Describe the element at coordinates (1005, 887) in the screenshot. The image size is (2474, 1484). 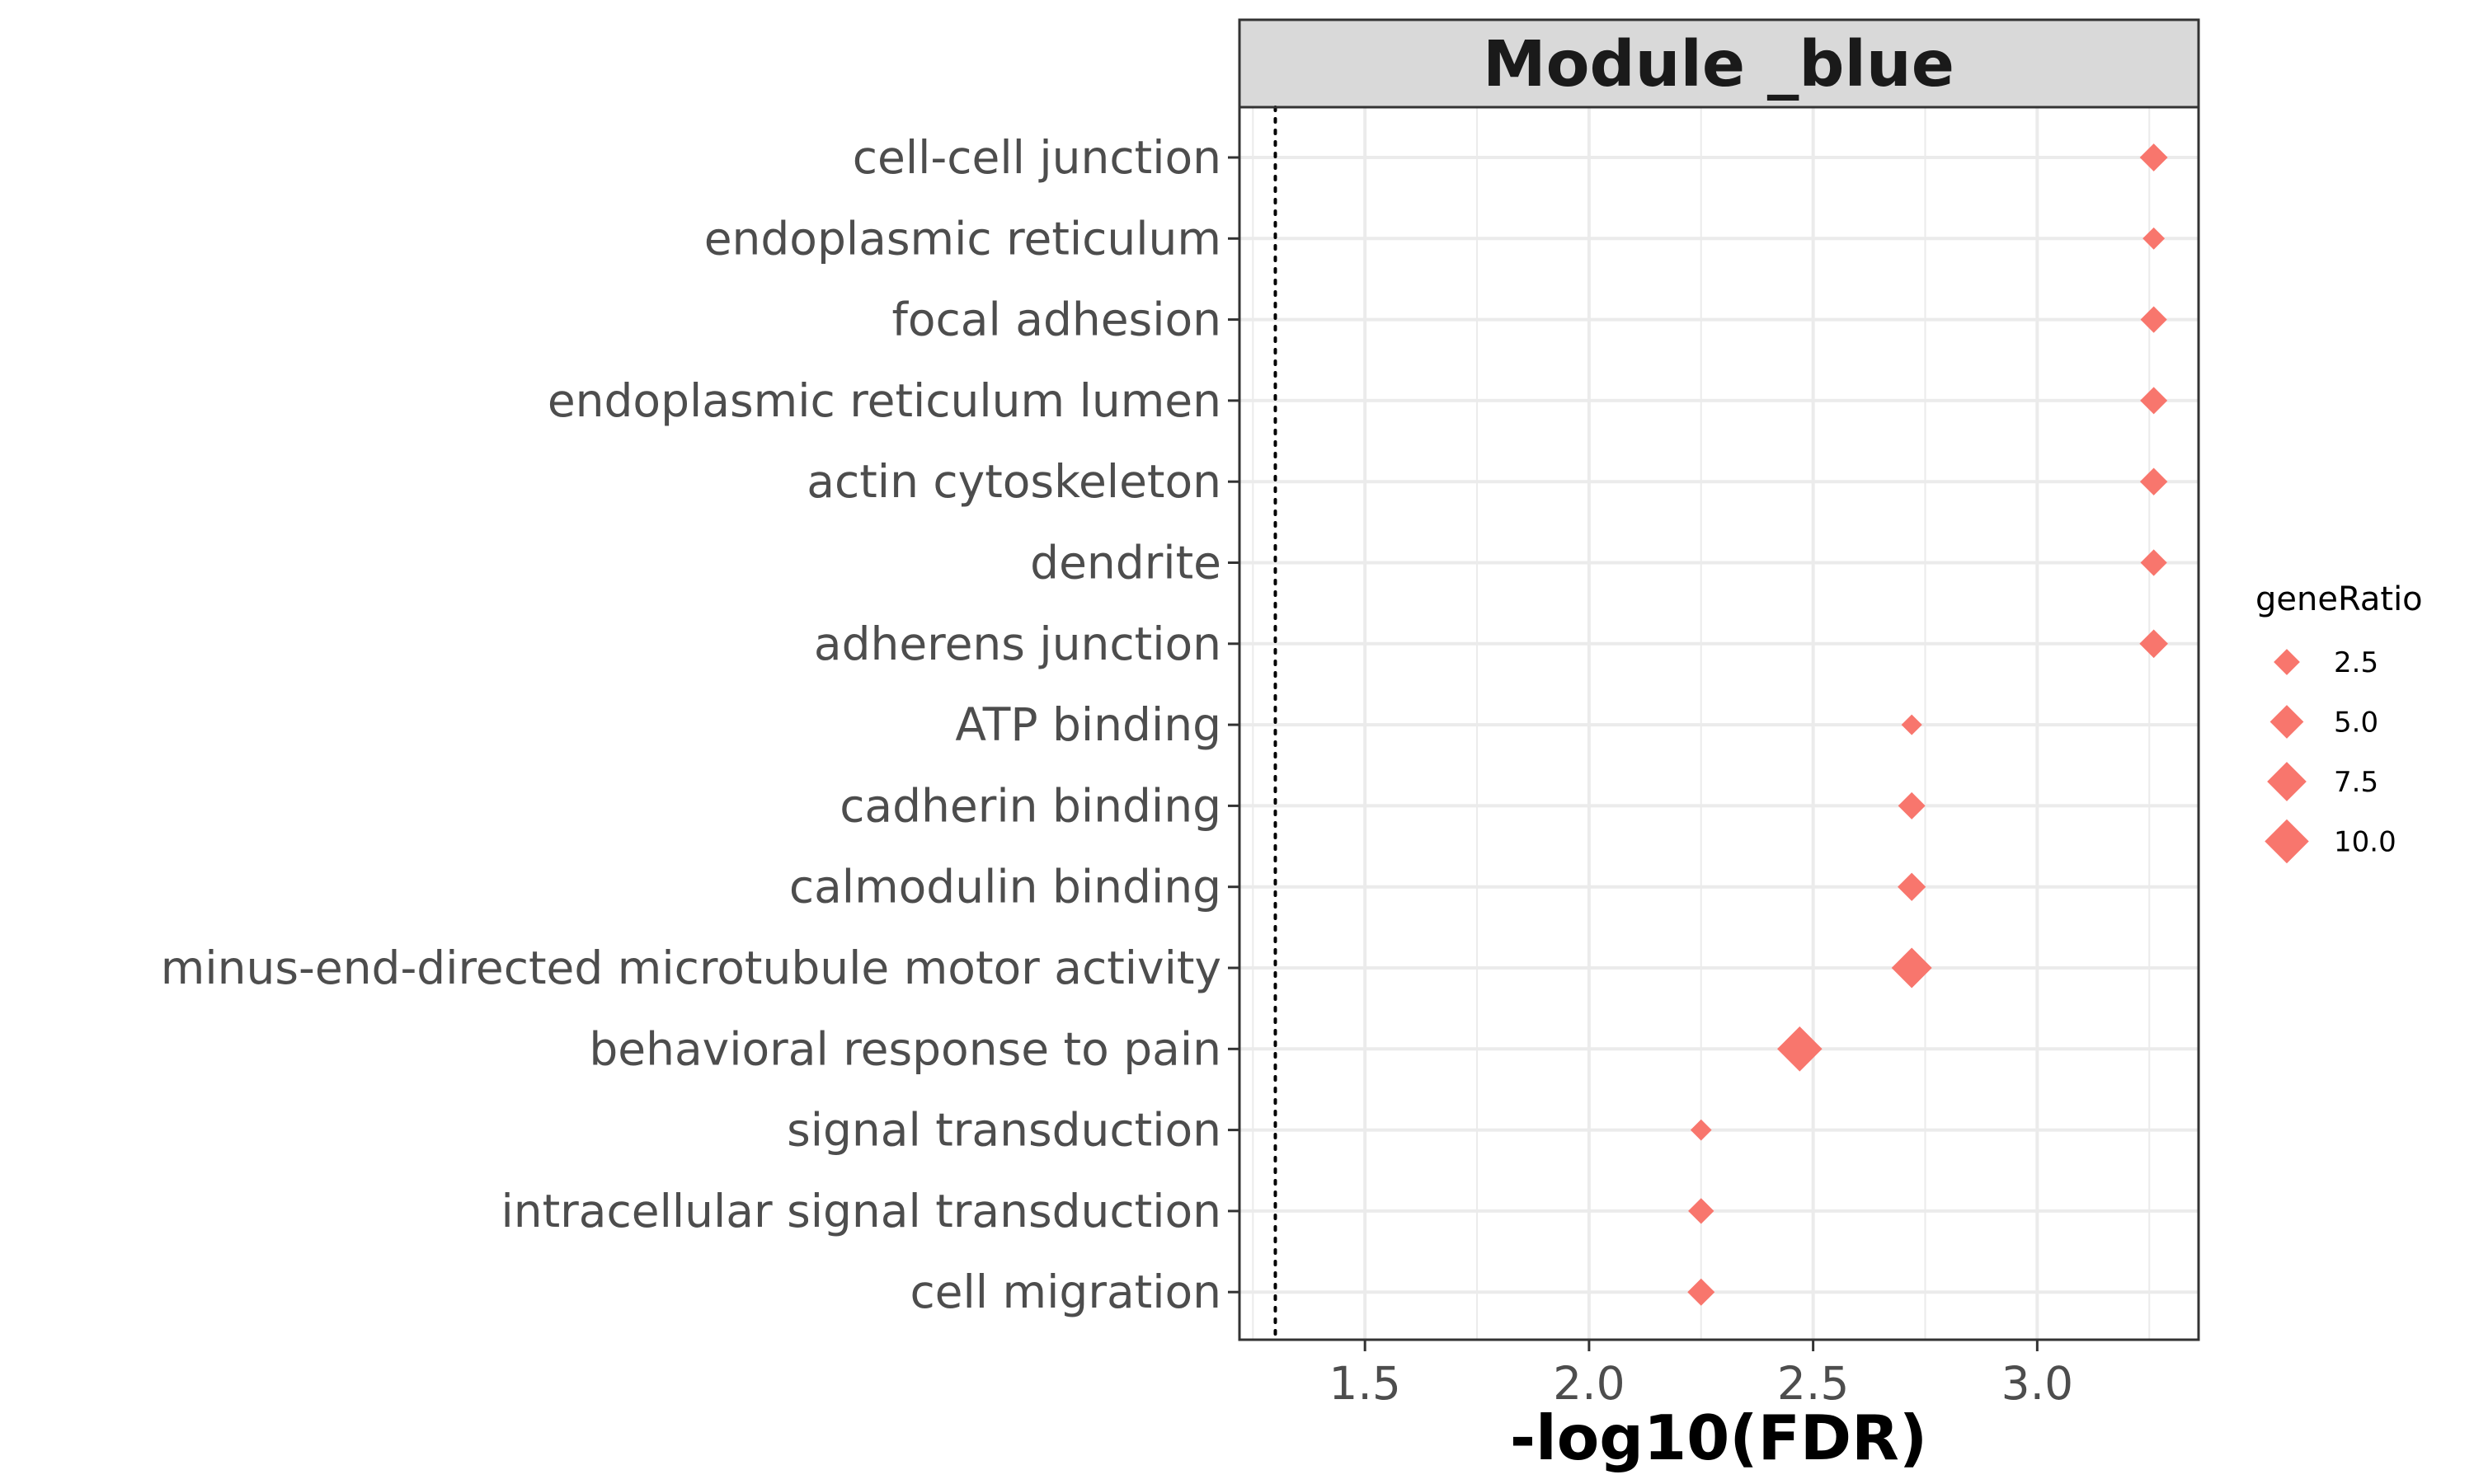
I see `y-tick-label: calmodulin binding` at that location.